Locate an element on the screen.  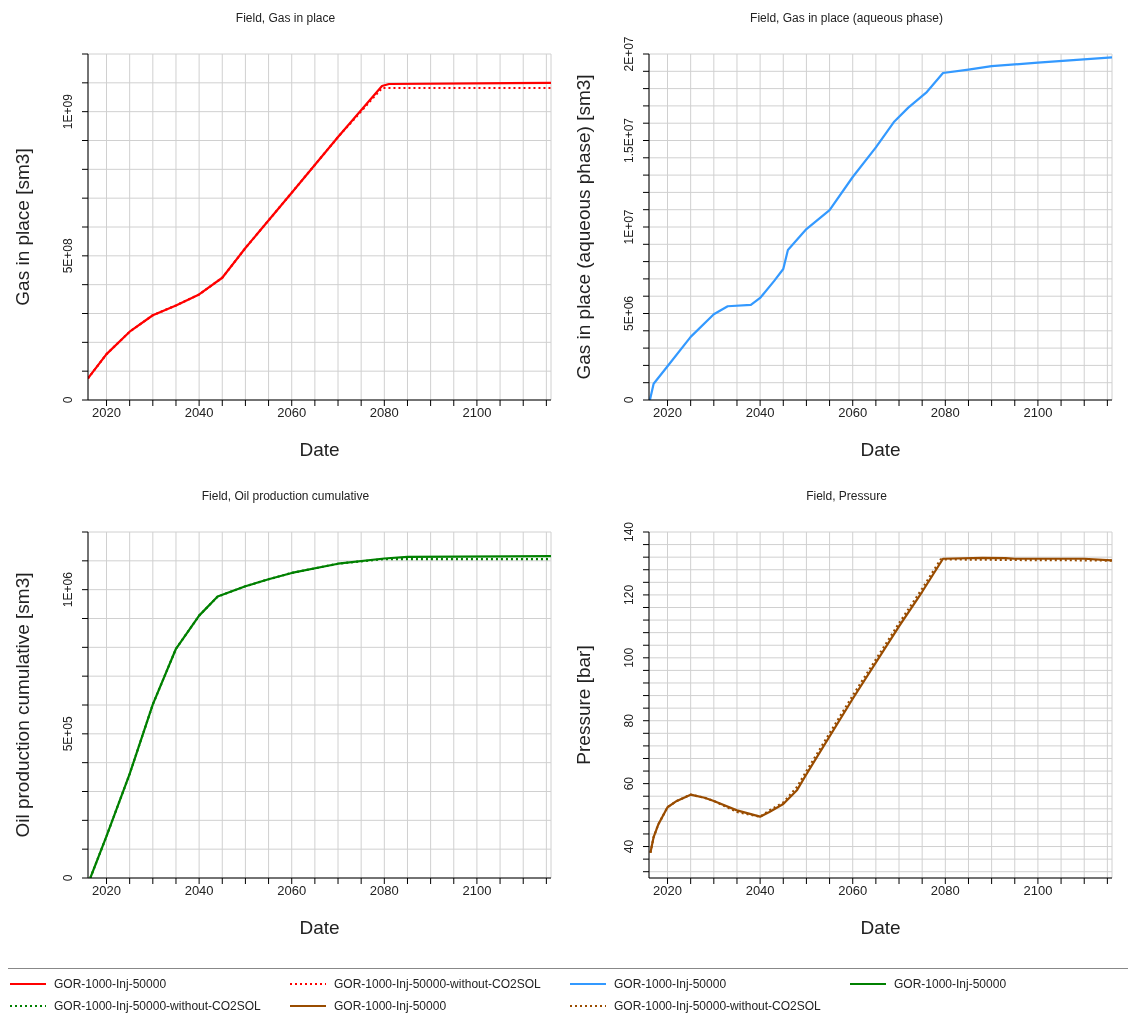
y-axis-title: Pressure [bar] is located at coordinates (583, 705).